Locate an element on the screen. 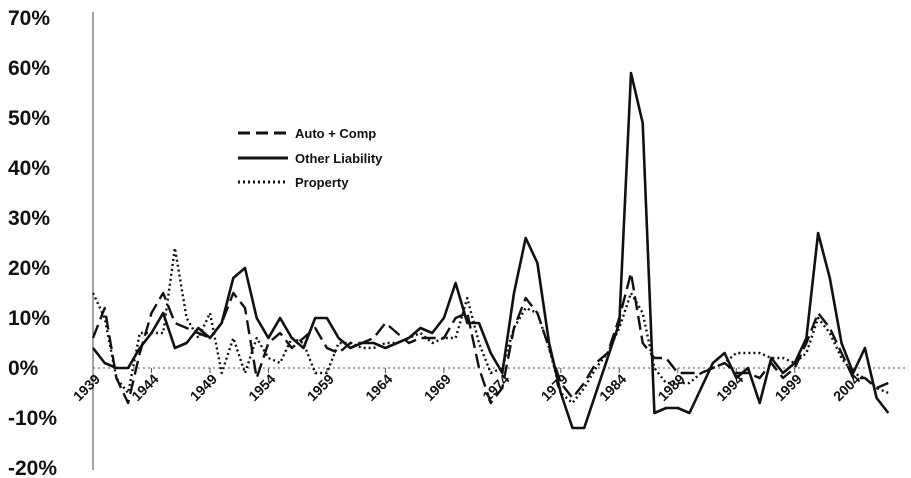  x-tick-label: 1939 is located at coordinates (86, 387).